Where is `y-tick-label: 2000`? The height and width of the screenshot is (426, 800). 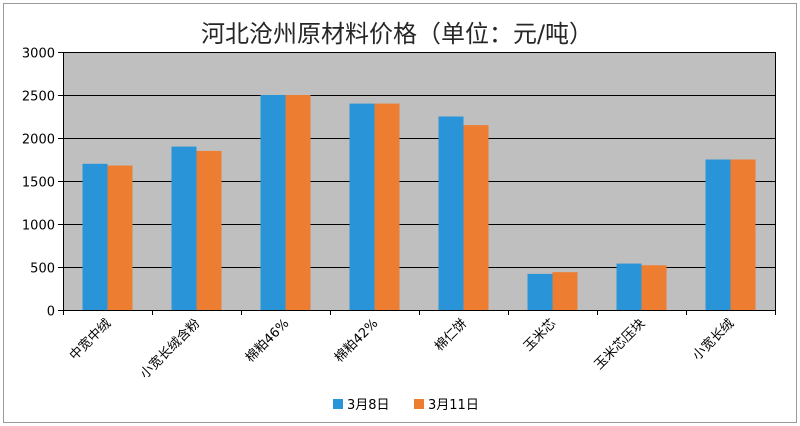 y-tick-label: 2000 is located at coordinates (38, 140).